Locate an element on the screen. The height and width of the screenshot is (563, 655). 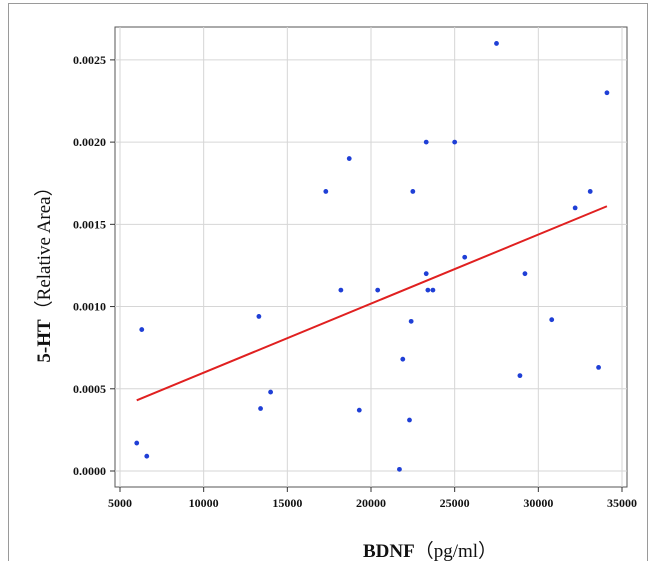
x-tick-label: 10000 is located at coordinates (204, 503).